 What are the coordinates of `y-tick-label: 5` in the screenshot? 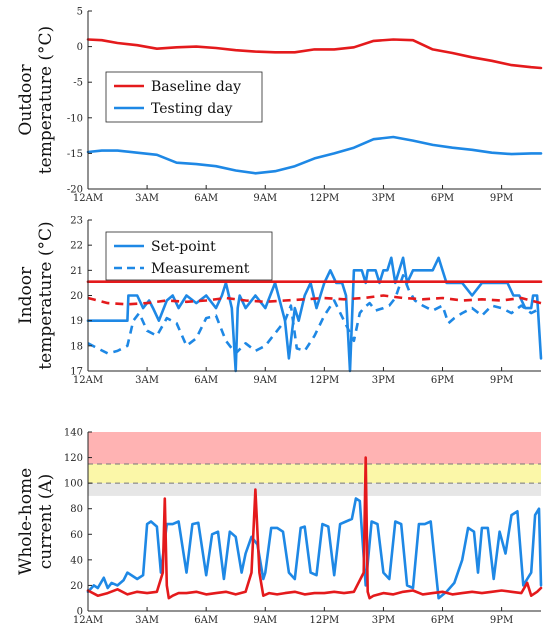 It's located at (80, 12).